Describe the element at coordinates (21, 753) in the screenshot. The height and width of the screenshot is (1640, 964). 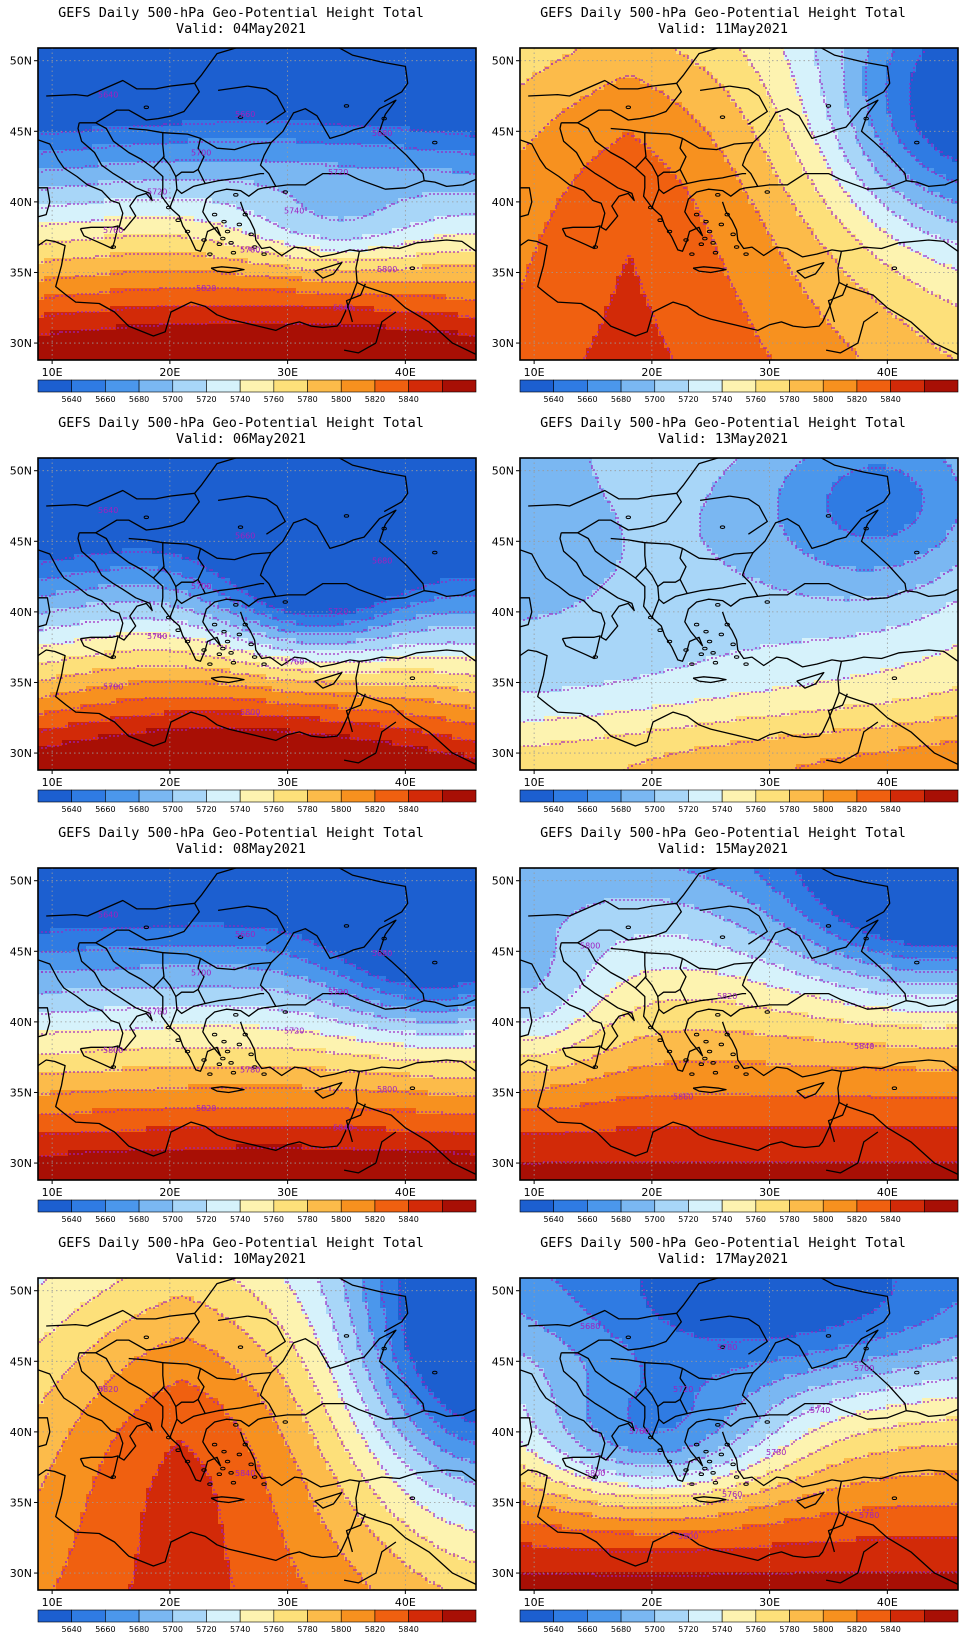
I see `lat-tick-label: 30N` at that location.